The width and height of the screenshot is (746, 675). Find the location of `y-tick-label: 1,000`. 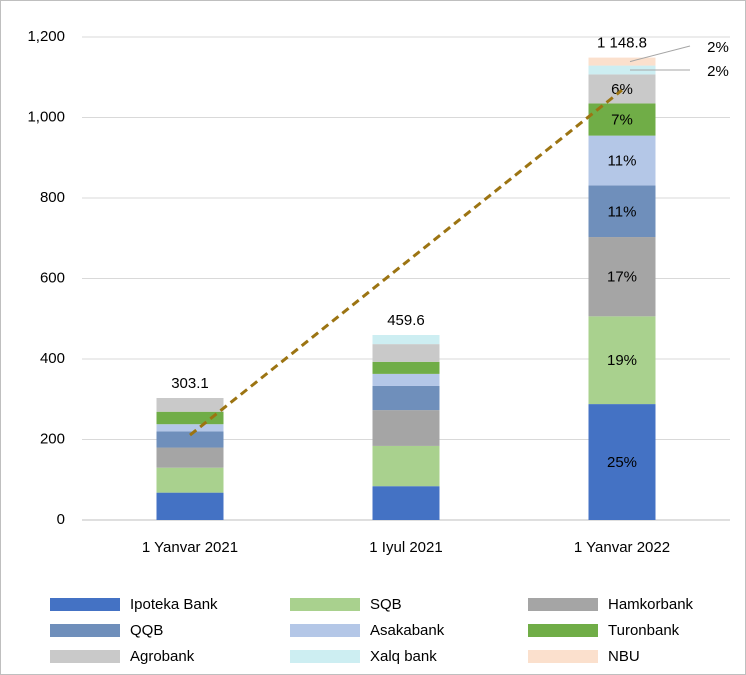

y-tick-label: 1,000 is located at coordinates (46, 116).